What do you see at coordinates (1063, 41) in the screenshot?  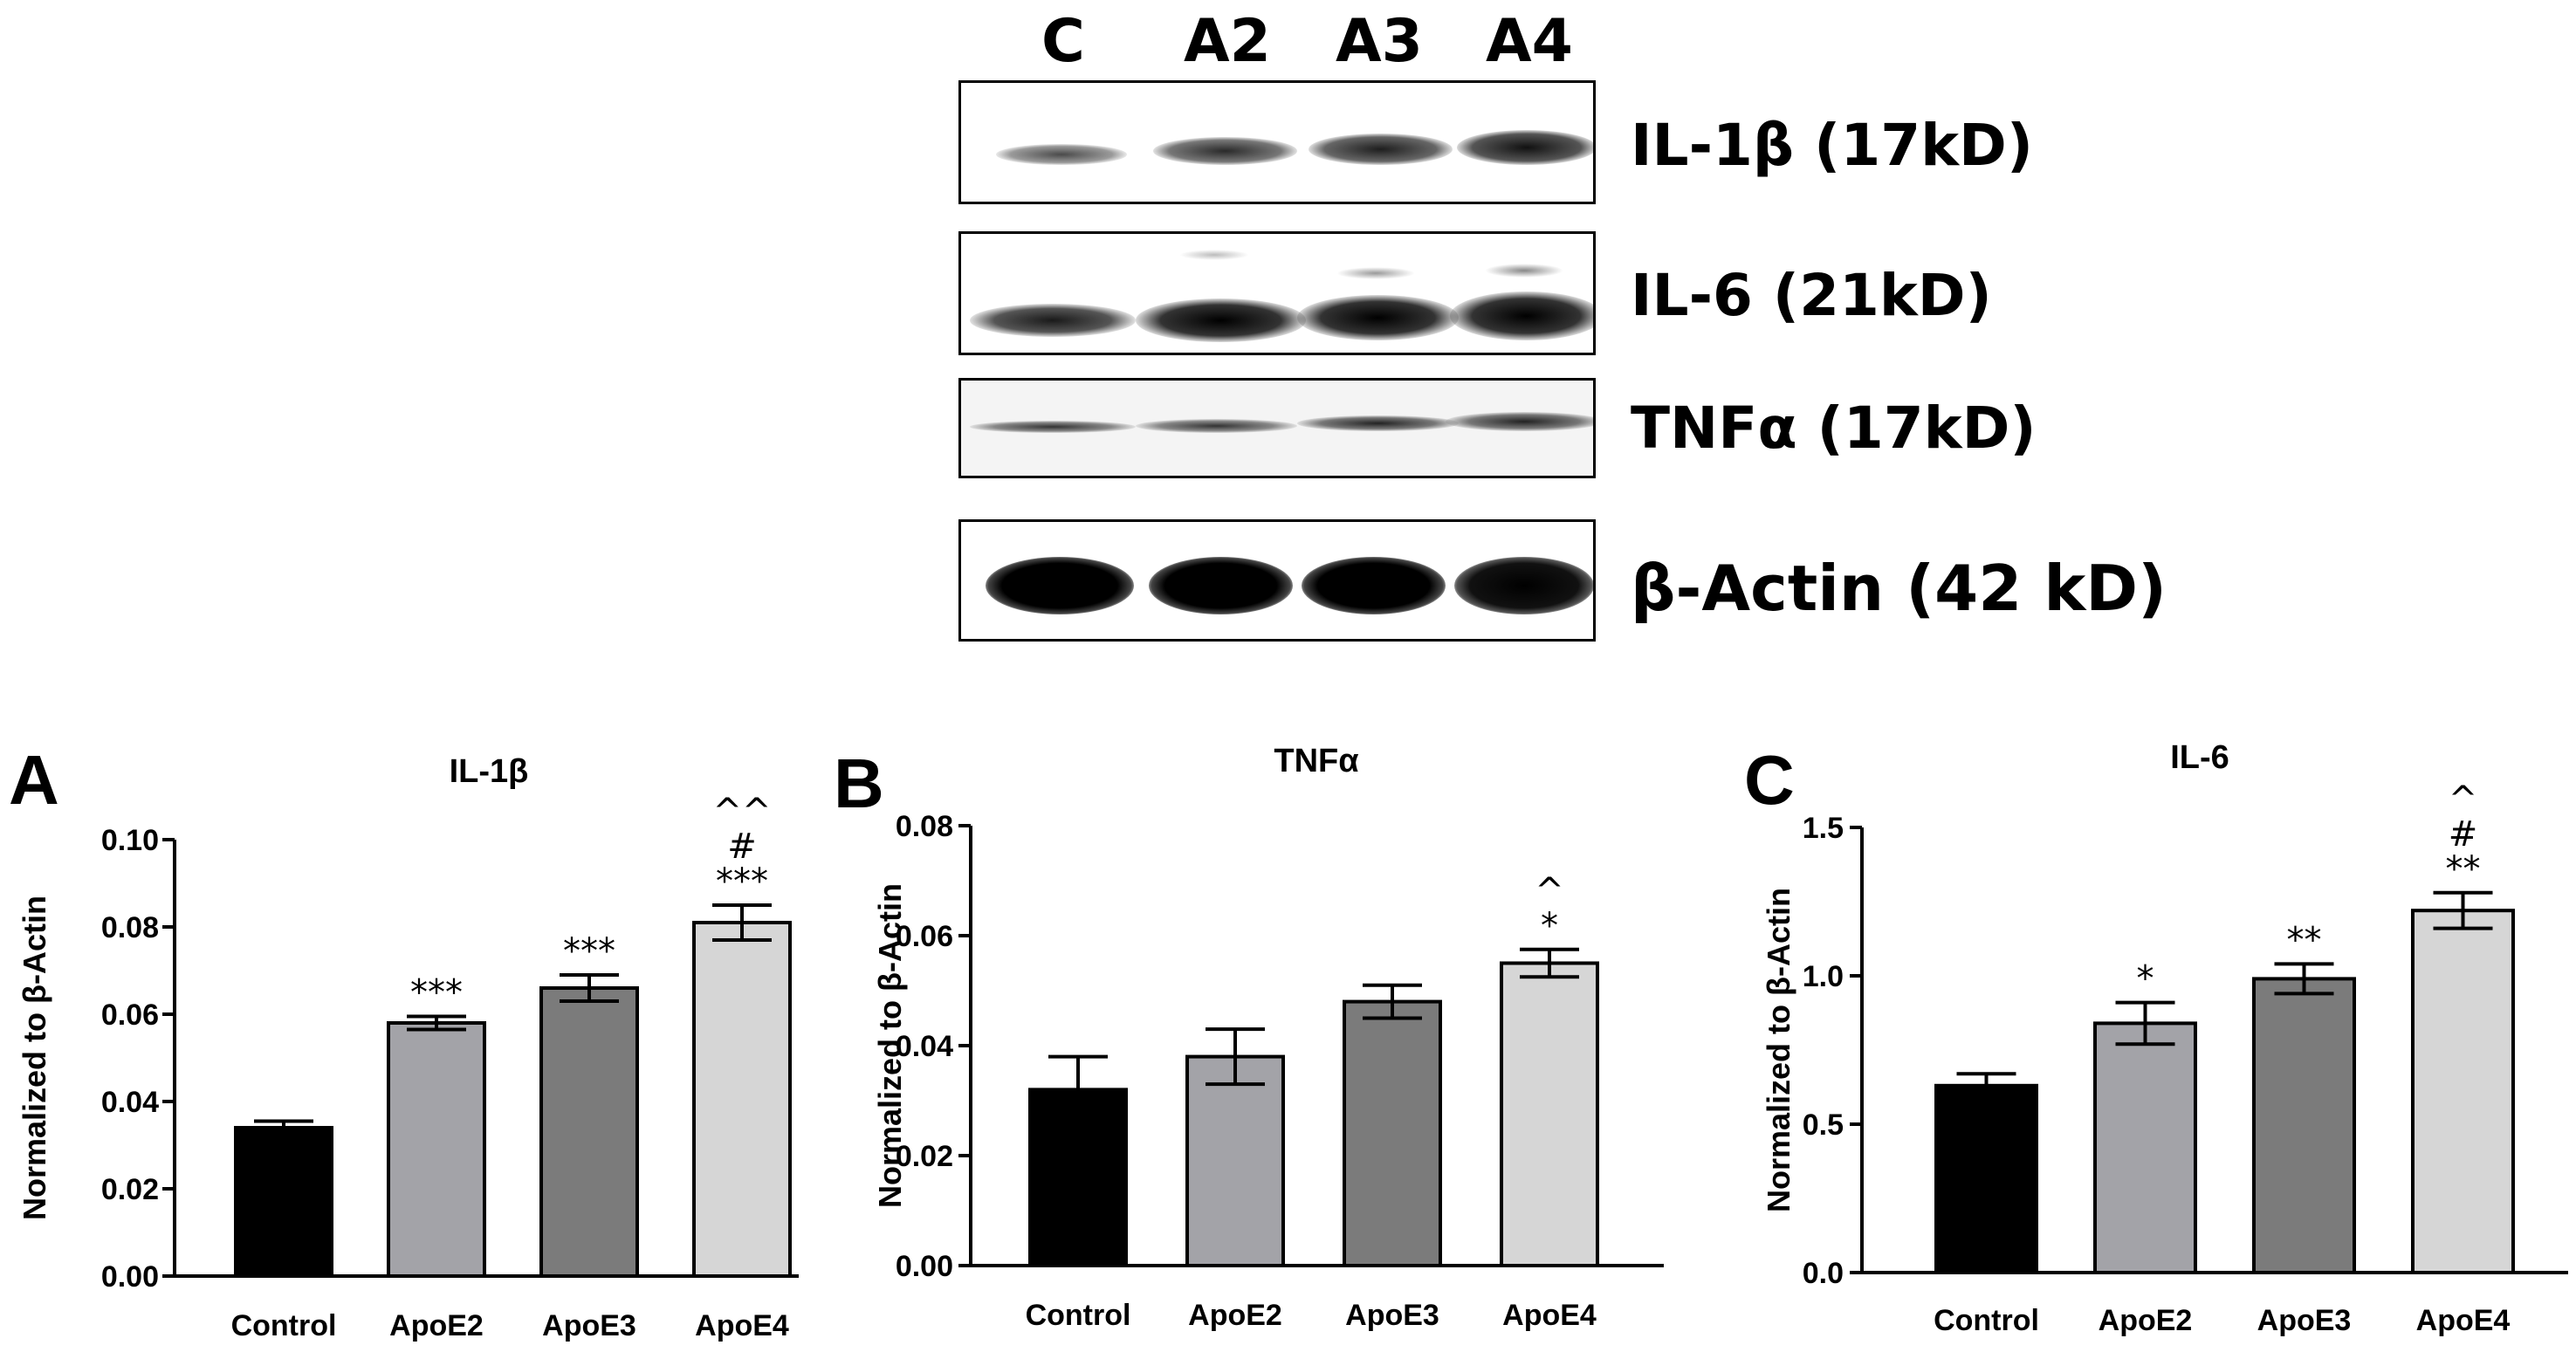 I see `lane-label-control: C` at bounding box center [1063, 41].